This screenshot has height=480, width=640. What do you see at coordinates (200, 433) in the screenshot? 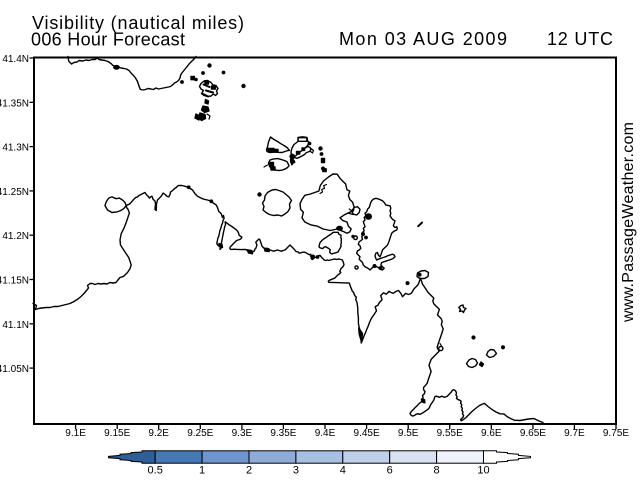
I see `svg-text: 9.25E` at bounding box center [200, 433].